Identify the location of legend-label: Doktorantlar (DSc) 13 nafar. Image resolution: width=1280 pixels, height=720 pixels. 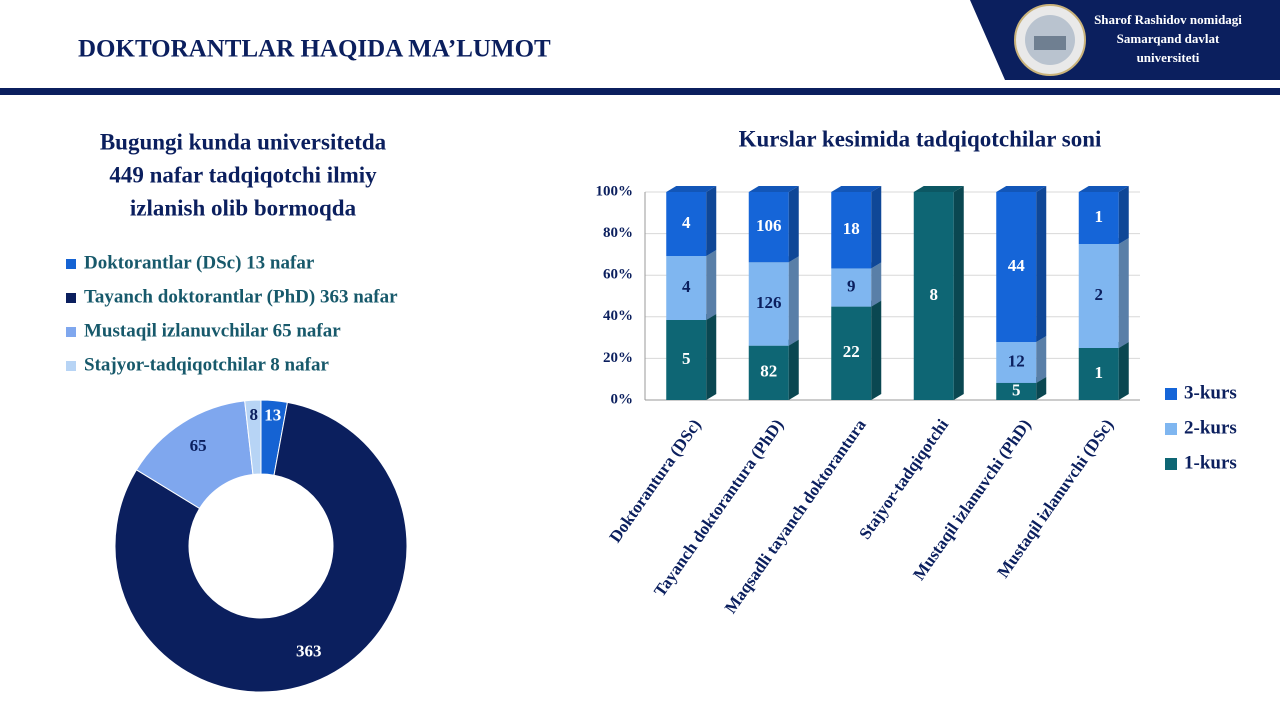
(199, 262).